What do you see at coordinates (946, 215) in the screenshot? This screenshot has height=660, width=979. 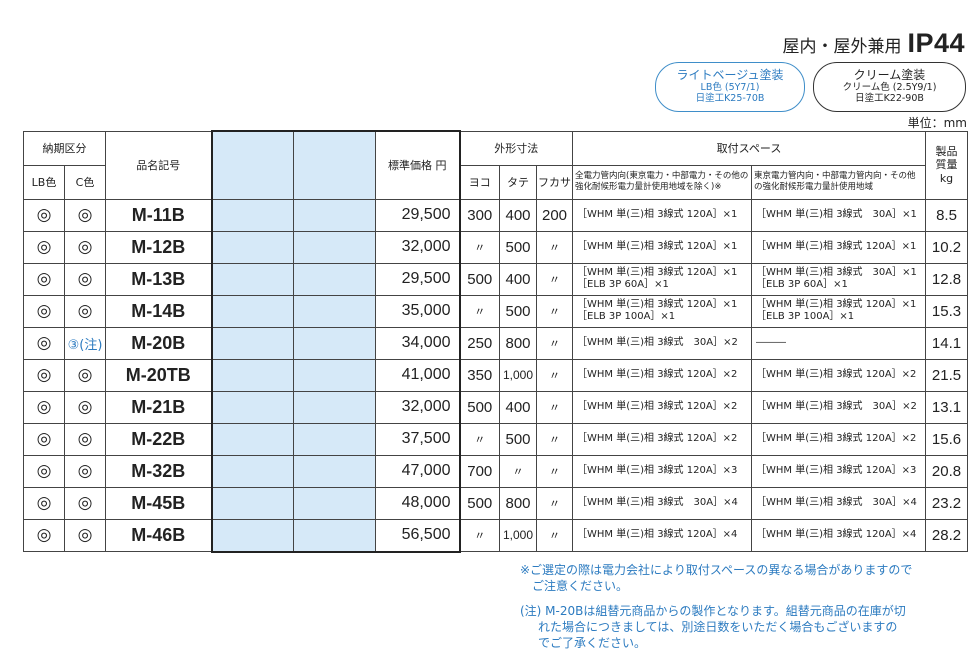 I see `weight-value: 8.5` at bounding box center [946, 215].